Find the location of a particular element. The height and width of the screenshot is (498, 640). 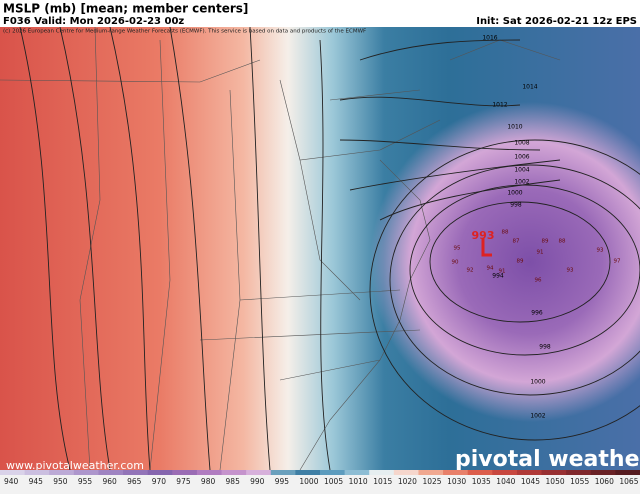

colorbar-label: 995 is located at coordinates (282, 481).